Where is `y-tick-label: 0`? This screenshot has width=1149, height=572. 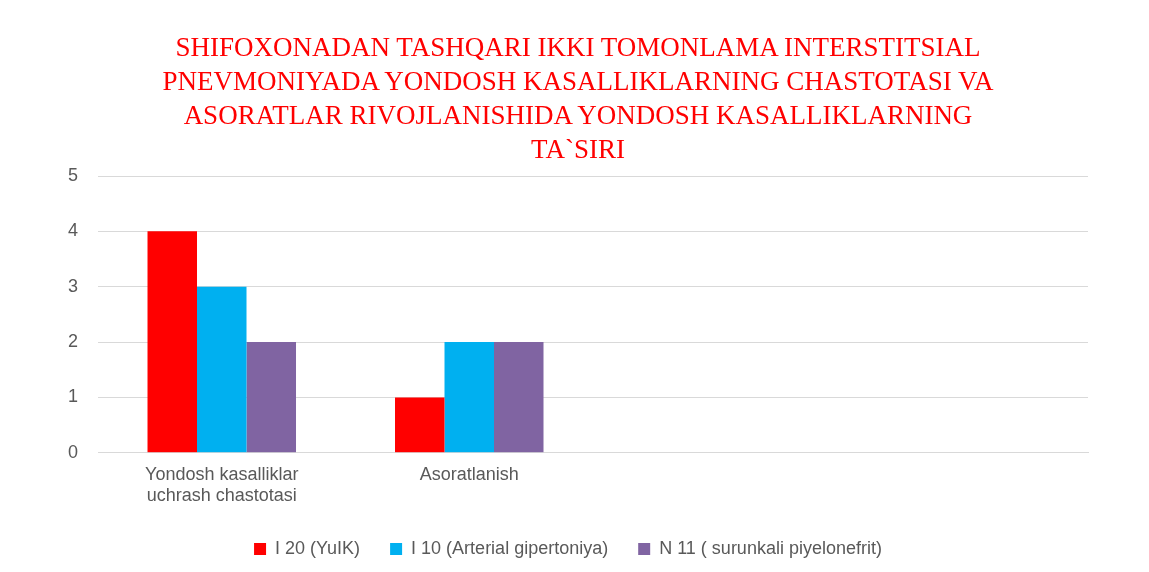 y-tick-label: 0 is located at coordinates (73, 451).